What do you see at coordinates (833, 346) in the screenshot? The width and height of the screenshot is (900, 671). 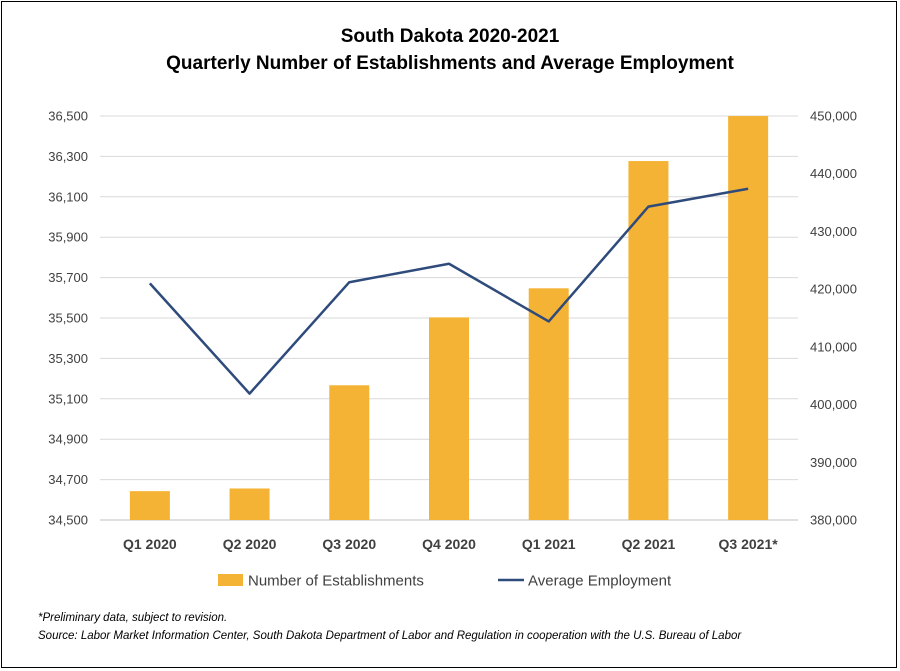 I see `right-tick-label: 410,000` at bounding box center [833, 346].